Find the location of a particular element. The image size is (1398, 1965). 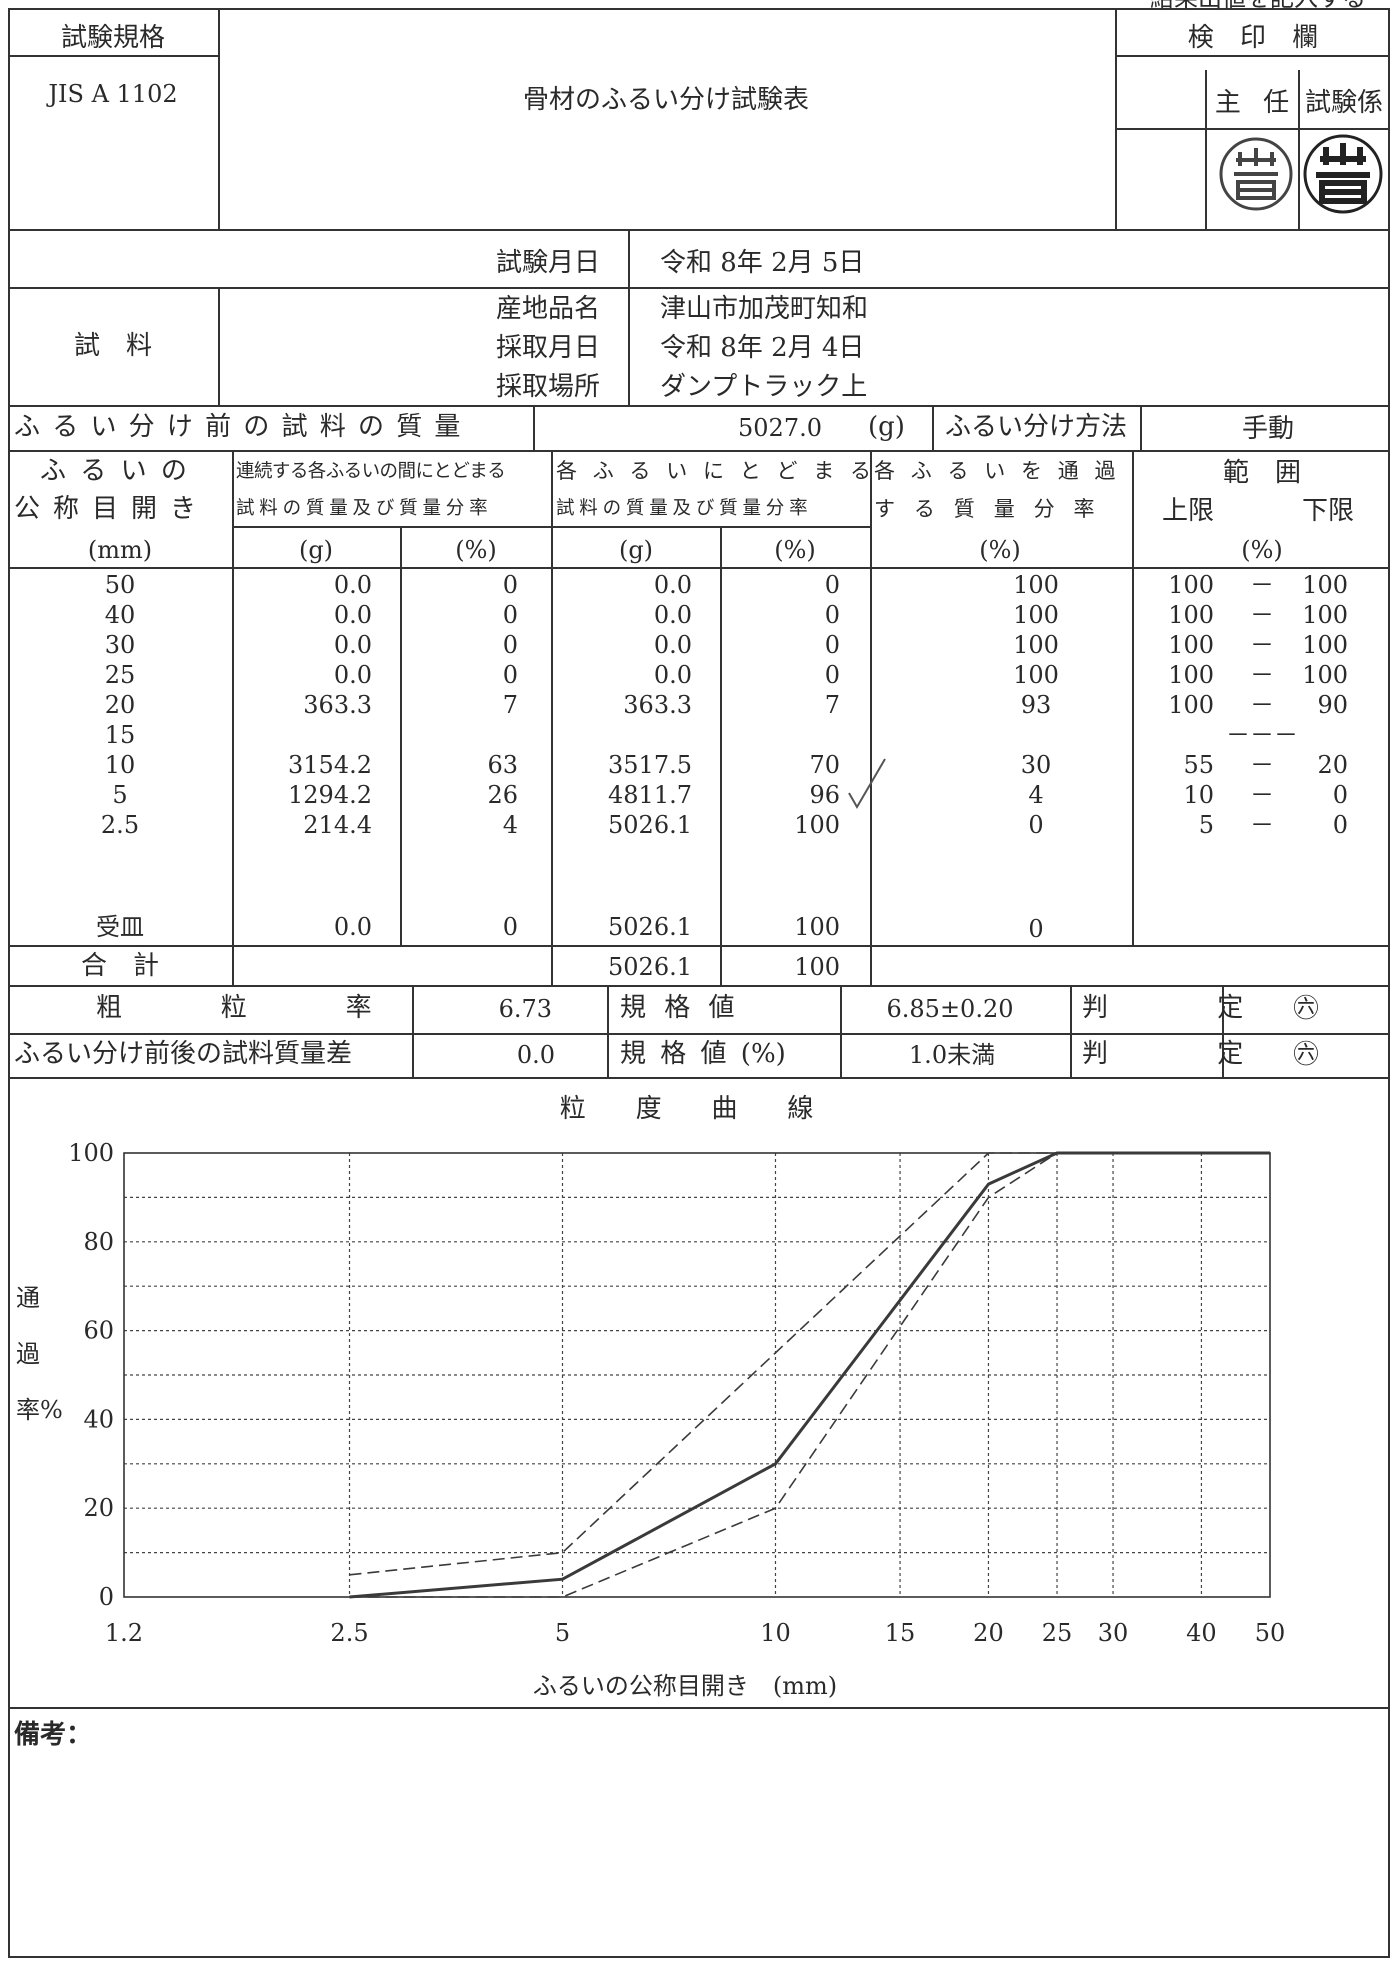

row-0-dash: － is located at coordinates (1262, 585).